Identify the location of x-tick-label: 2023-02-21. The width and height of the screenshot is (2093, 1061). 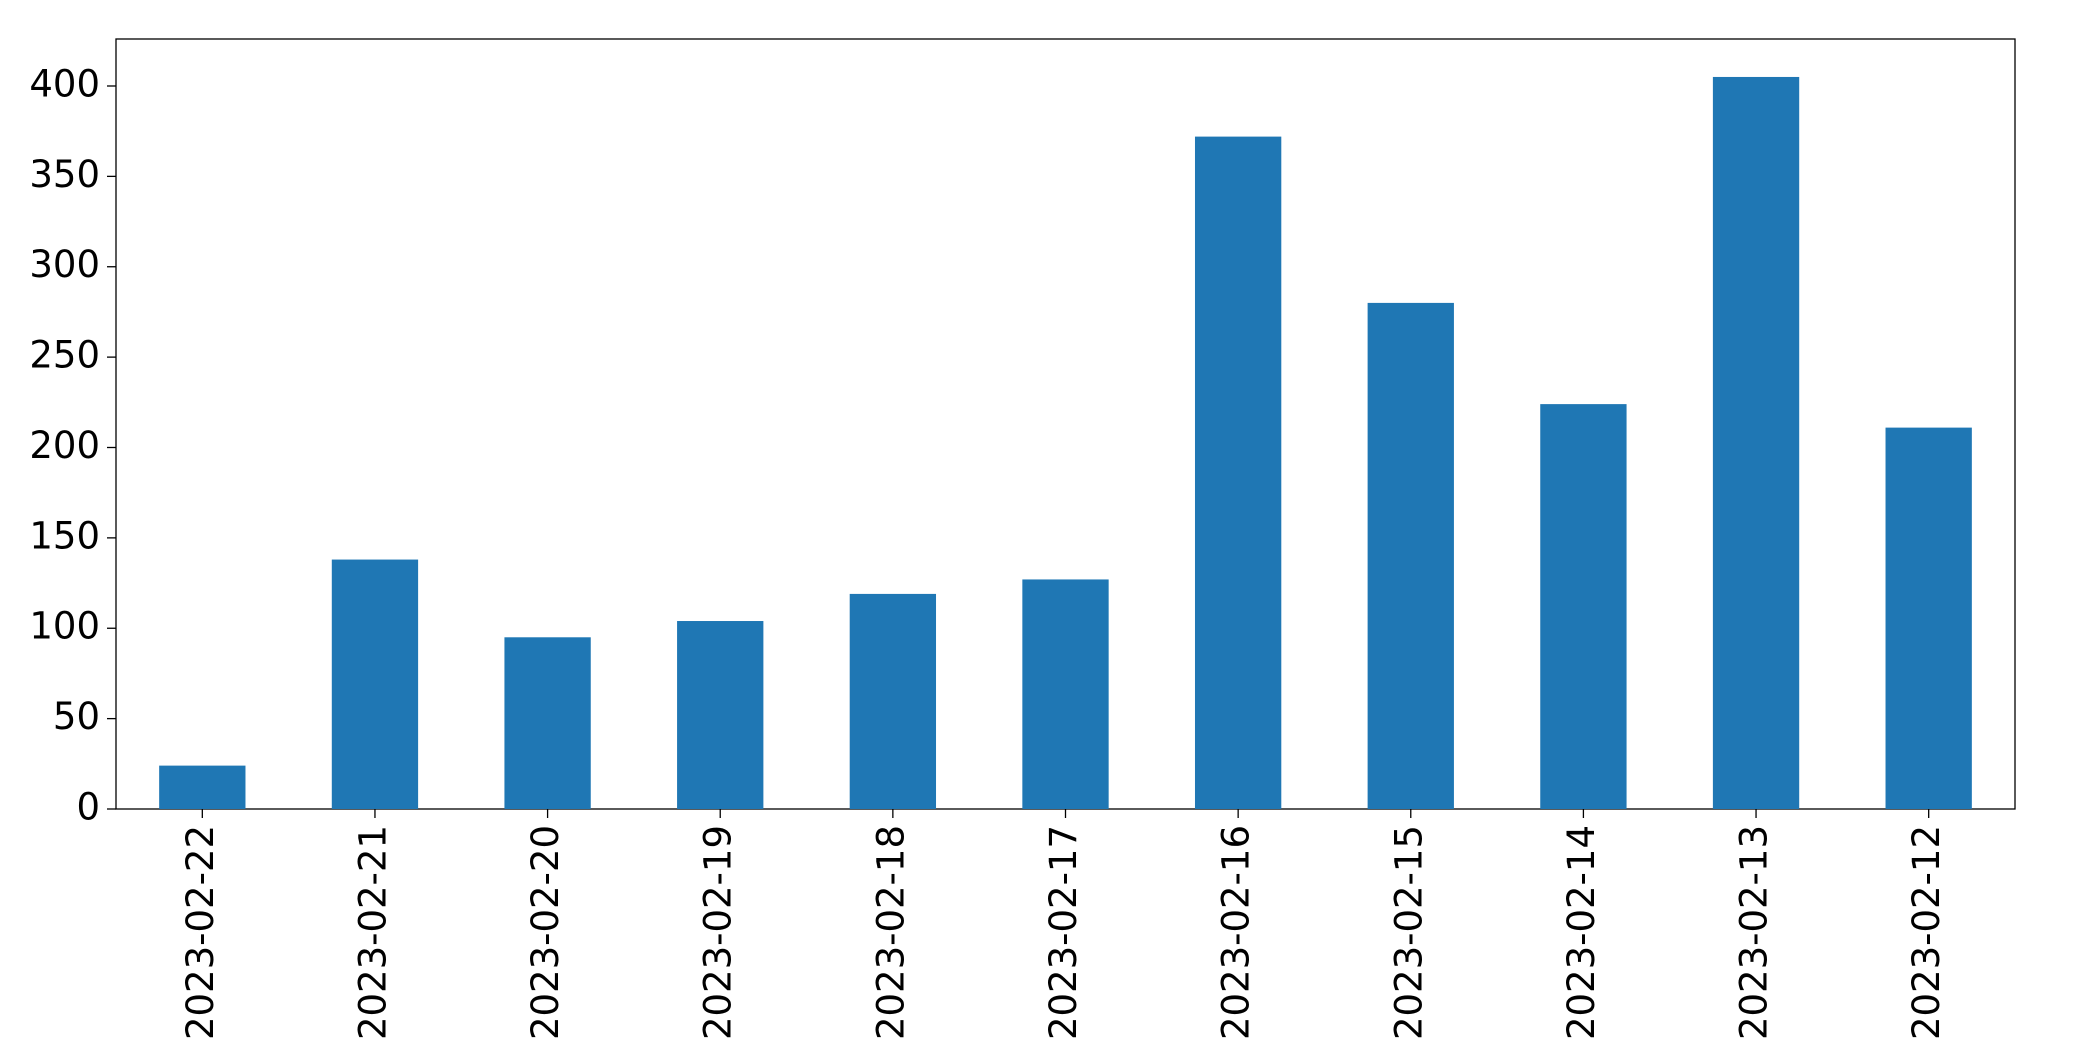
(372, 932).